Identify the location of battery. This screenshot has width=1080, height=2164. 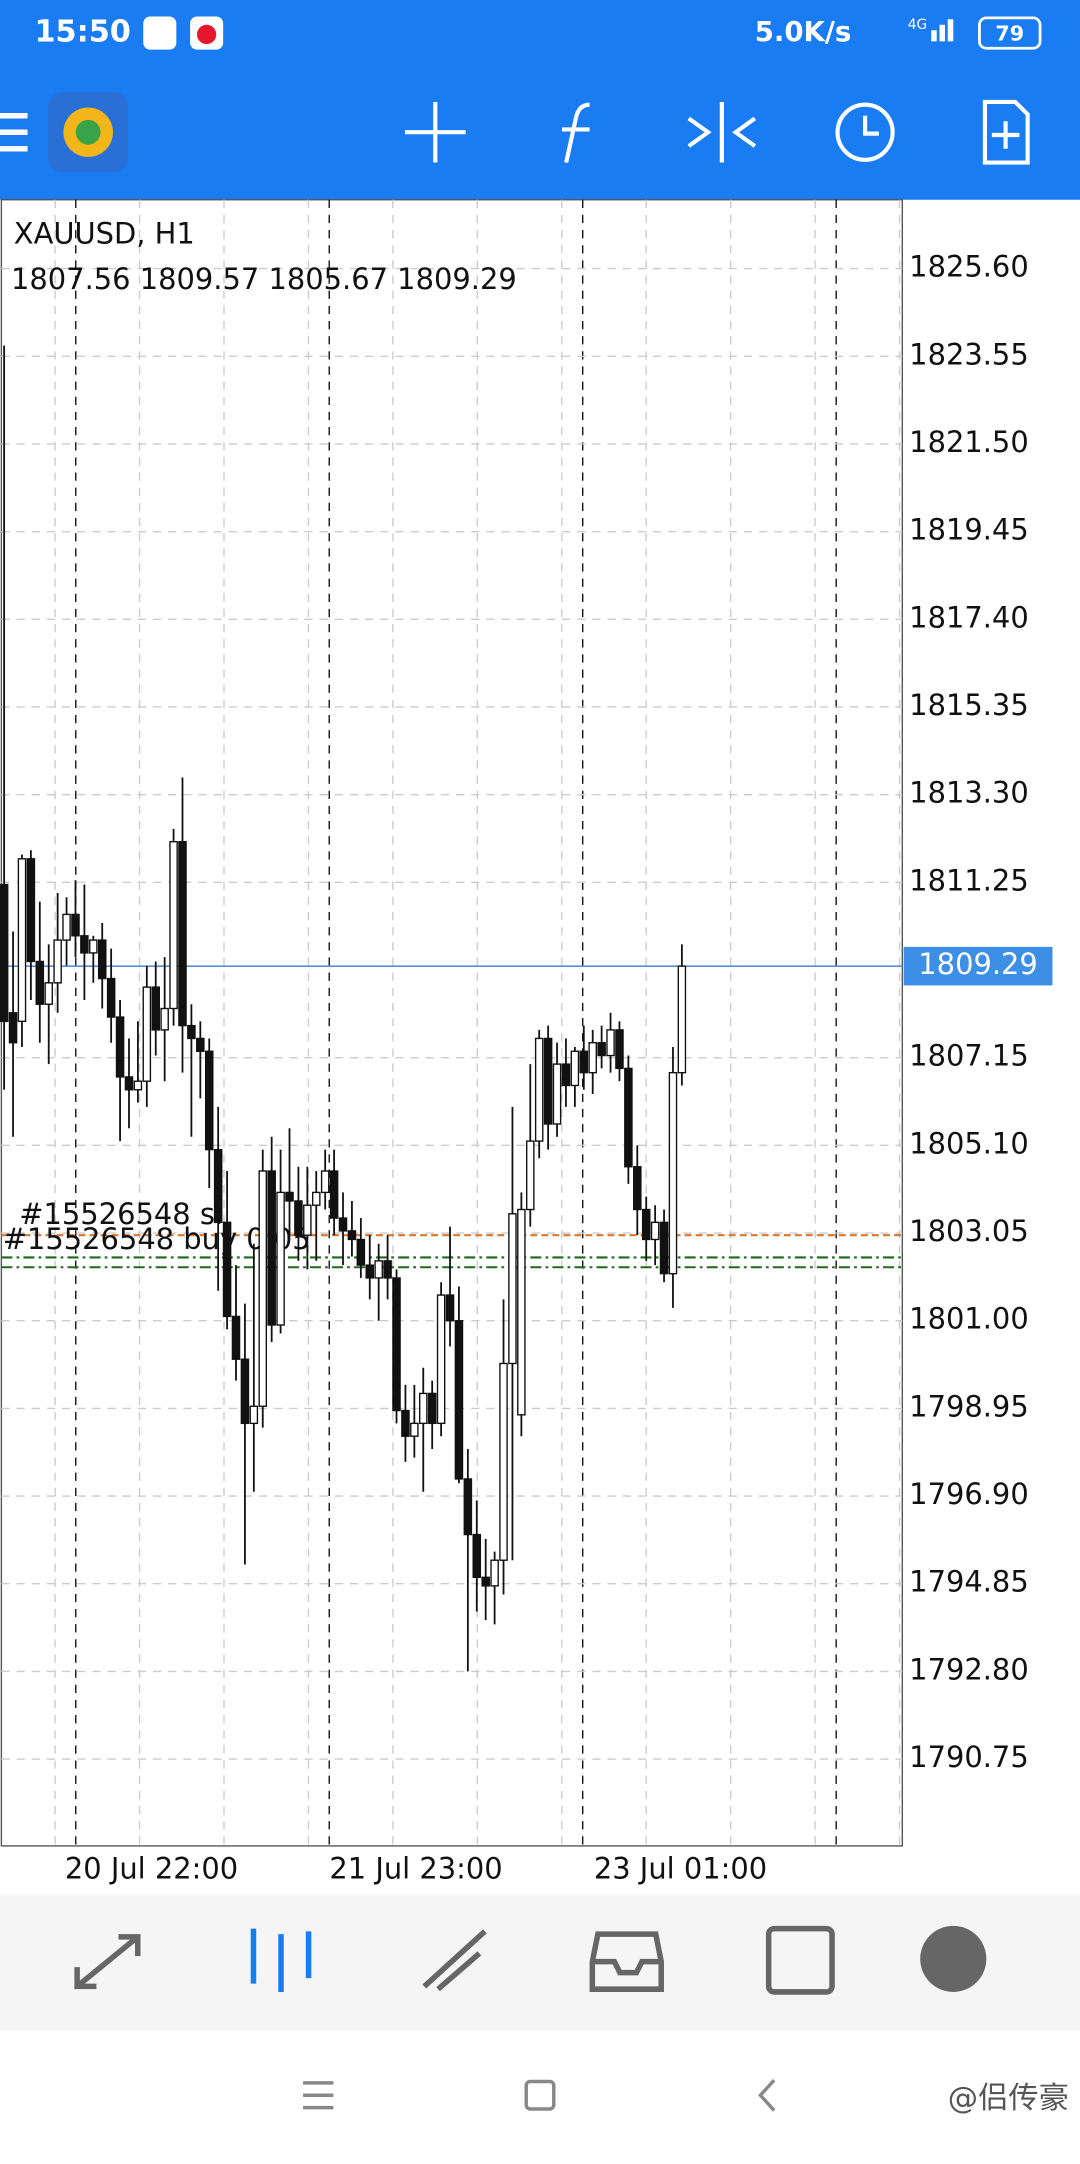
(1010, 33).